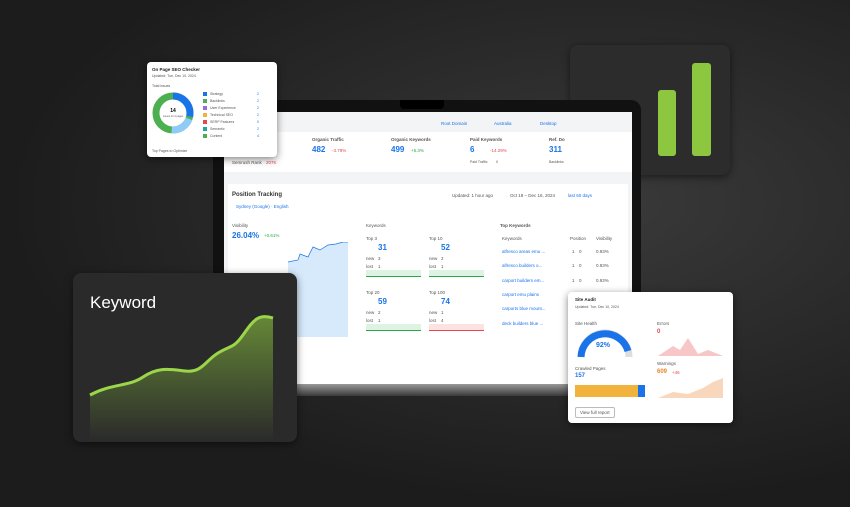 The height and width of the screenshot is (507, 850). Describe the element at coordinates (376, 225) in the screenshot. I see `label: Keywords` at that location.